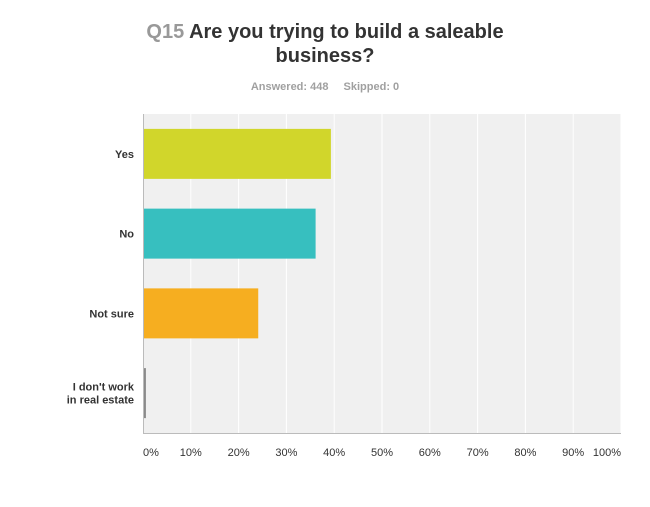  Describe the element at coordinates (124, 155) in the screenshot. I see `category-label: Yes` at that location.